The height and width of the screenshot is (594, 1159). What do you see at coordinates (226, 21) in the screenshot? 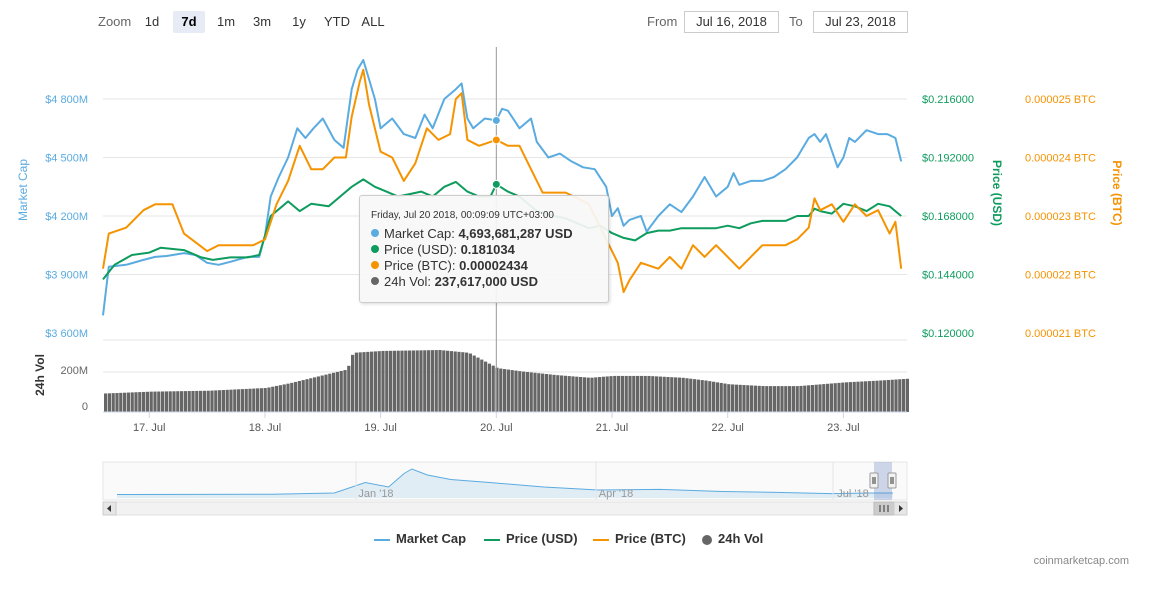
I see `zoom-button-1m: 1m` at bounding box center [226, 21].